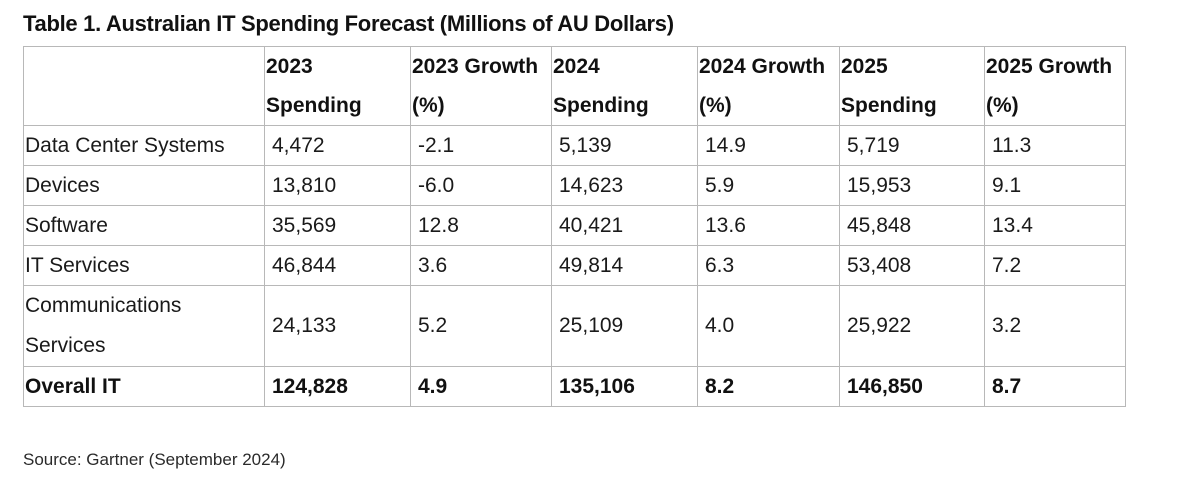 Image resolution: width=1197 pixels, height=477 pixels. Describe the element at coordinates (624, 185) in the screenshot. I see `table-cell: 14,623` at that location.